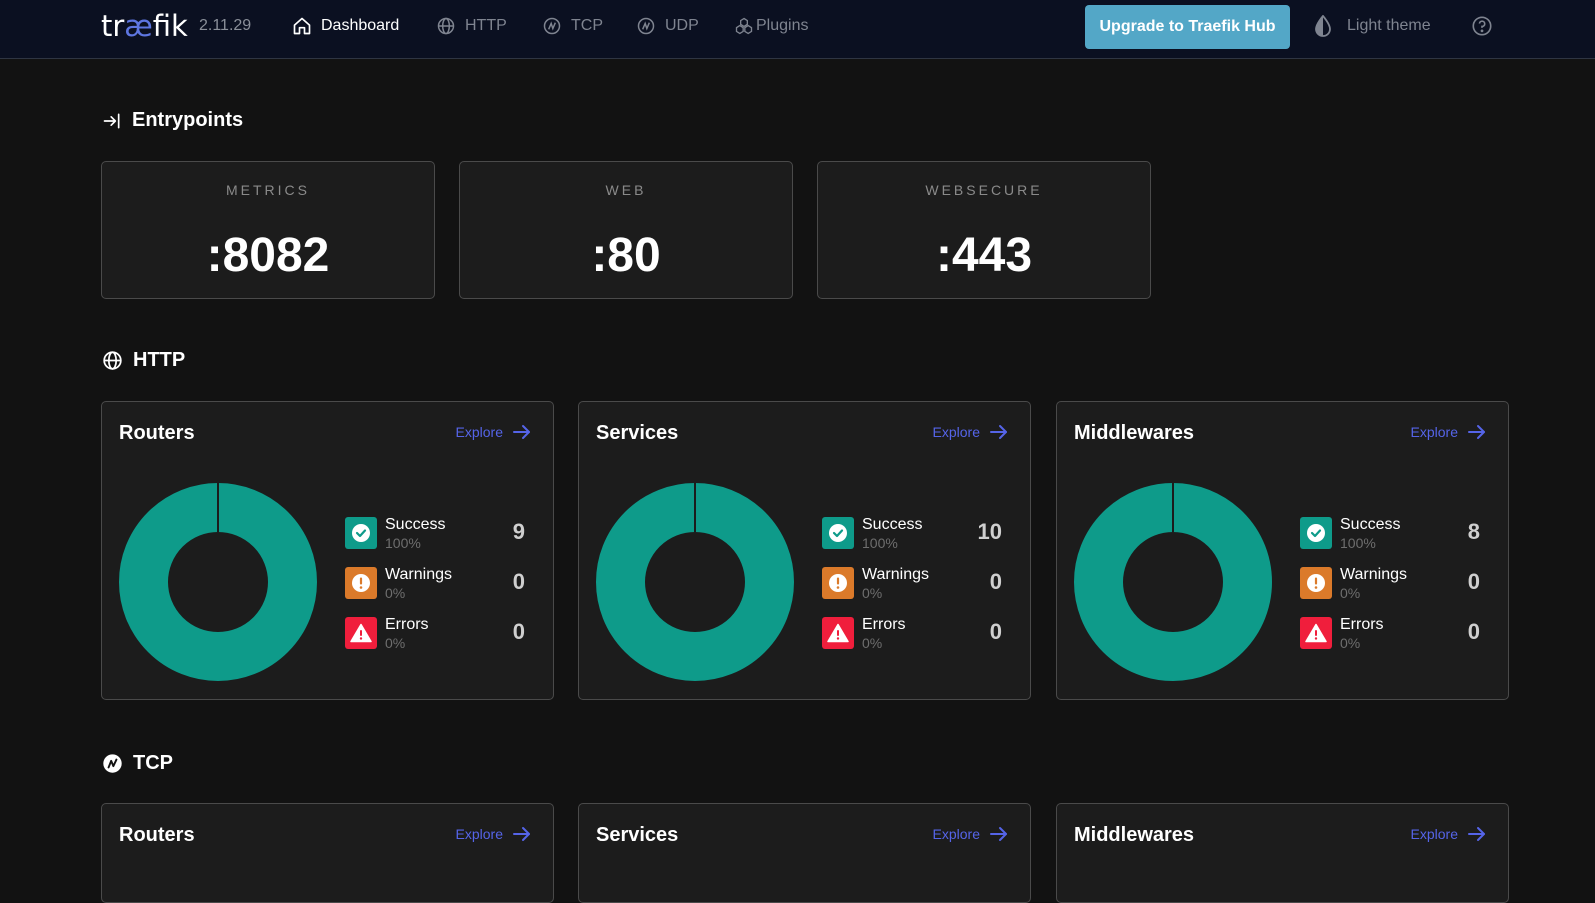 The image size is (1595, 903). I want to click on nav-udp: UDP, so click(667, 26).